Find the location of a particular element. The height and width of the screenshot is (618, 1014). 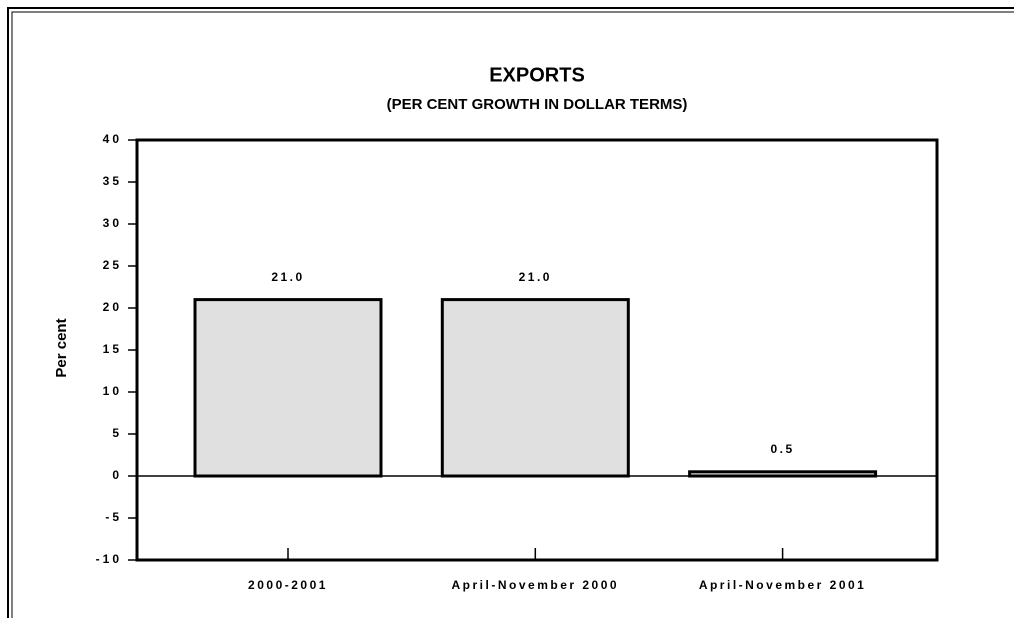

y-tick-label: 10 is located at coordinates (112, 391).